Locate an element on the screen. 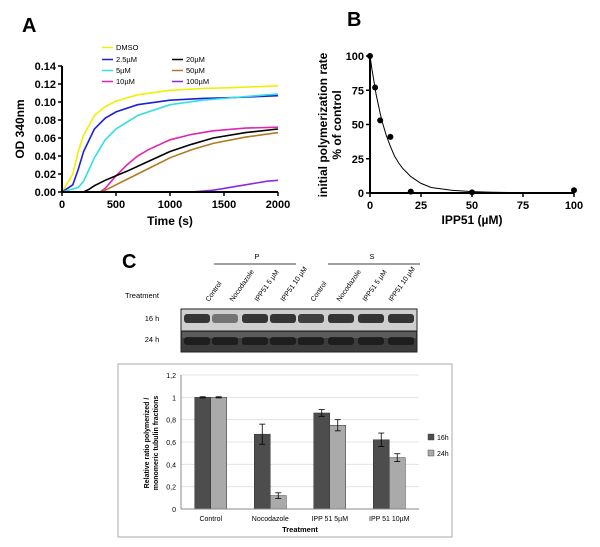 The image size is (600, 547). y-tick-label: 0.04 is located at coordinates (46, 157).